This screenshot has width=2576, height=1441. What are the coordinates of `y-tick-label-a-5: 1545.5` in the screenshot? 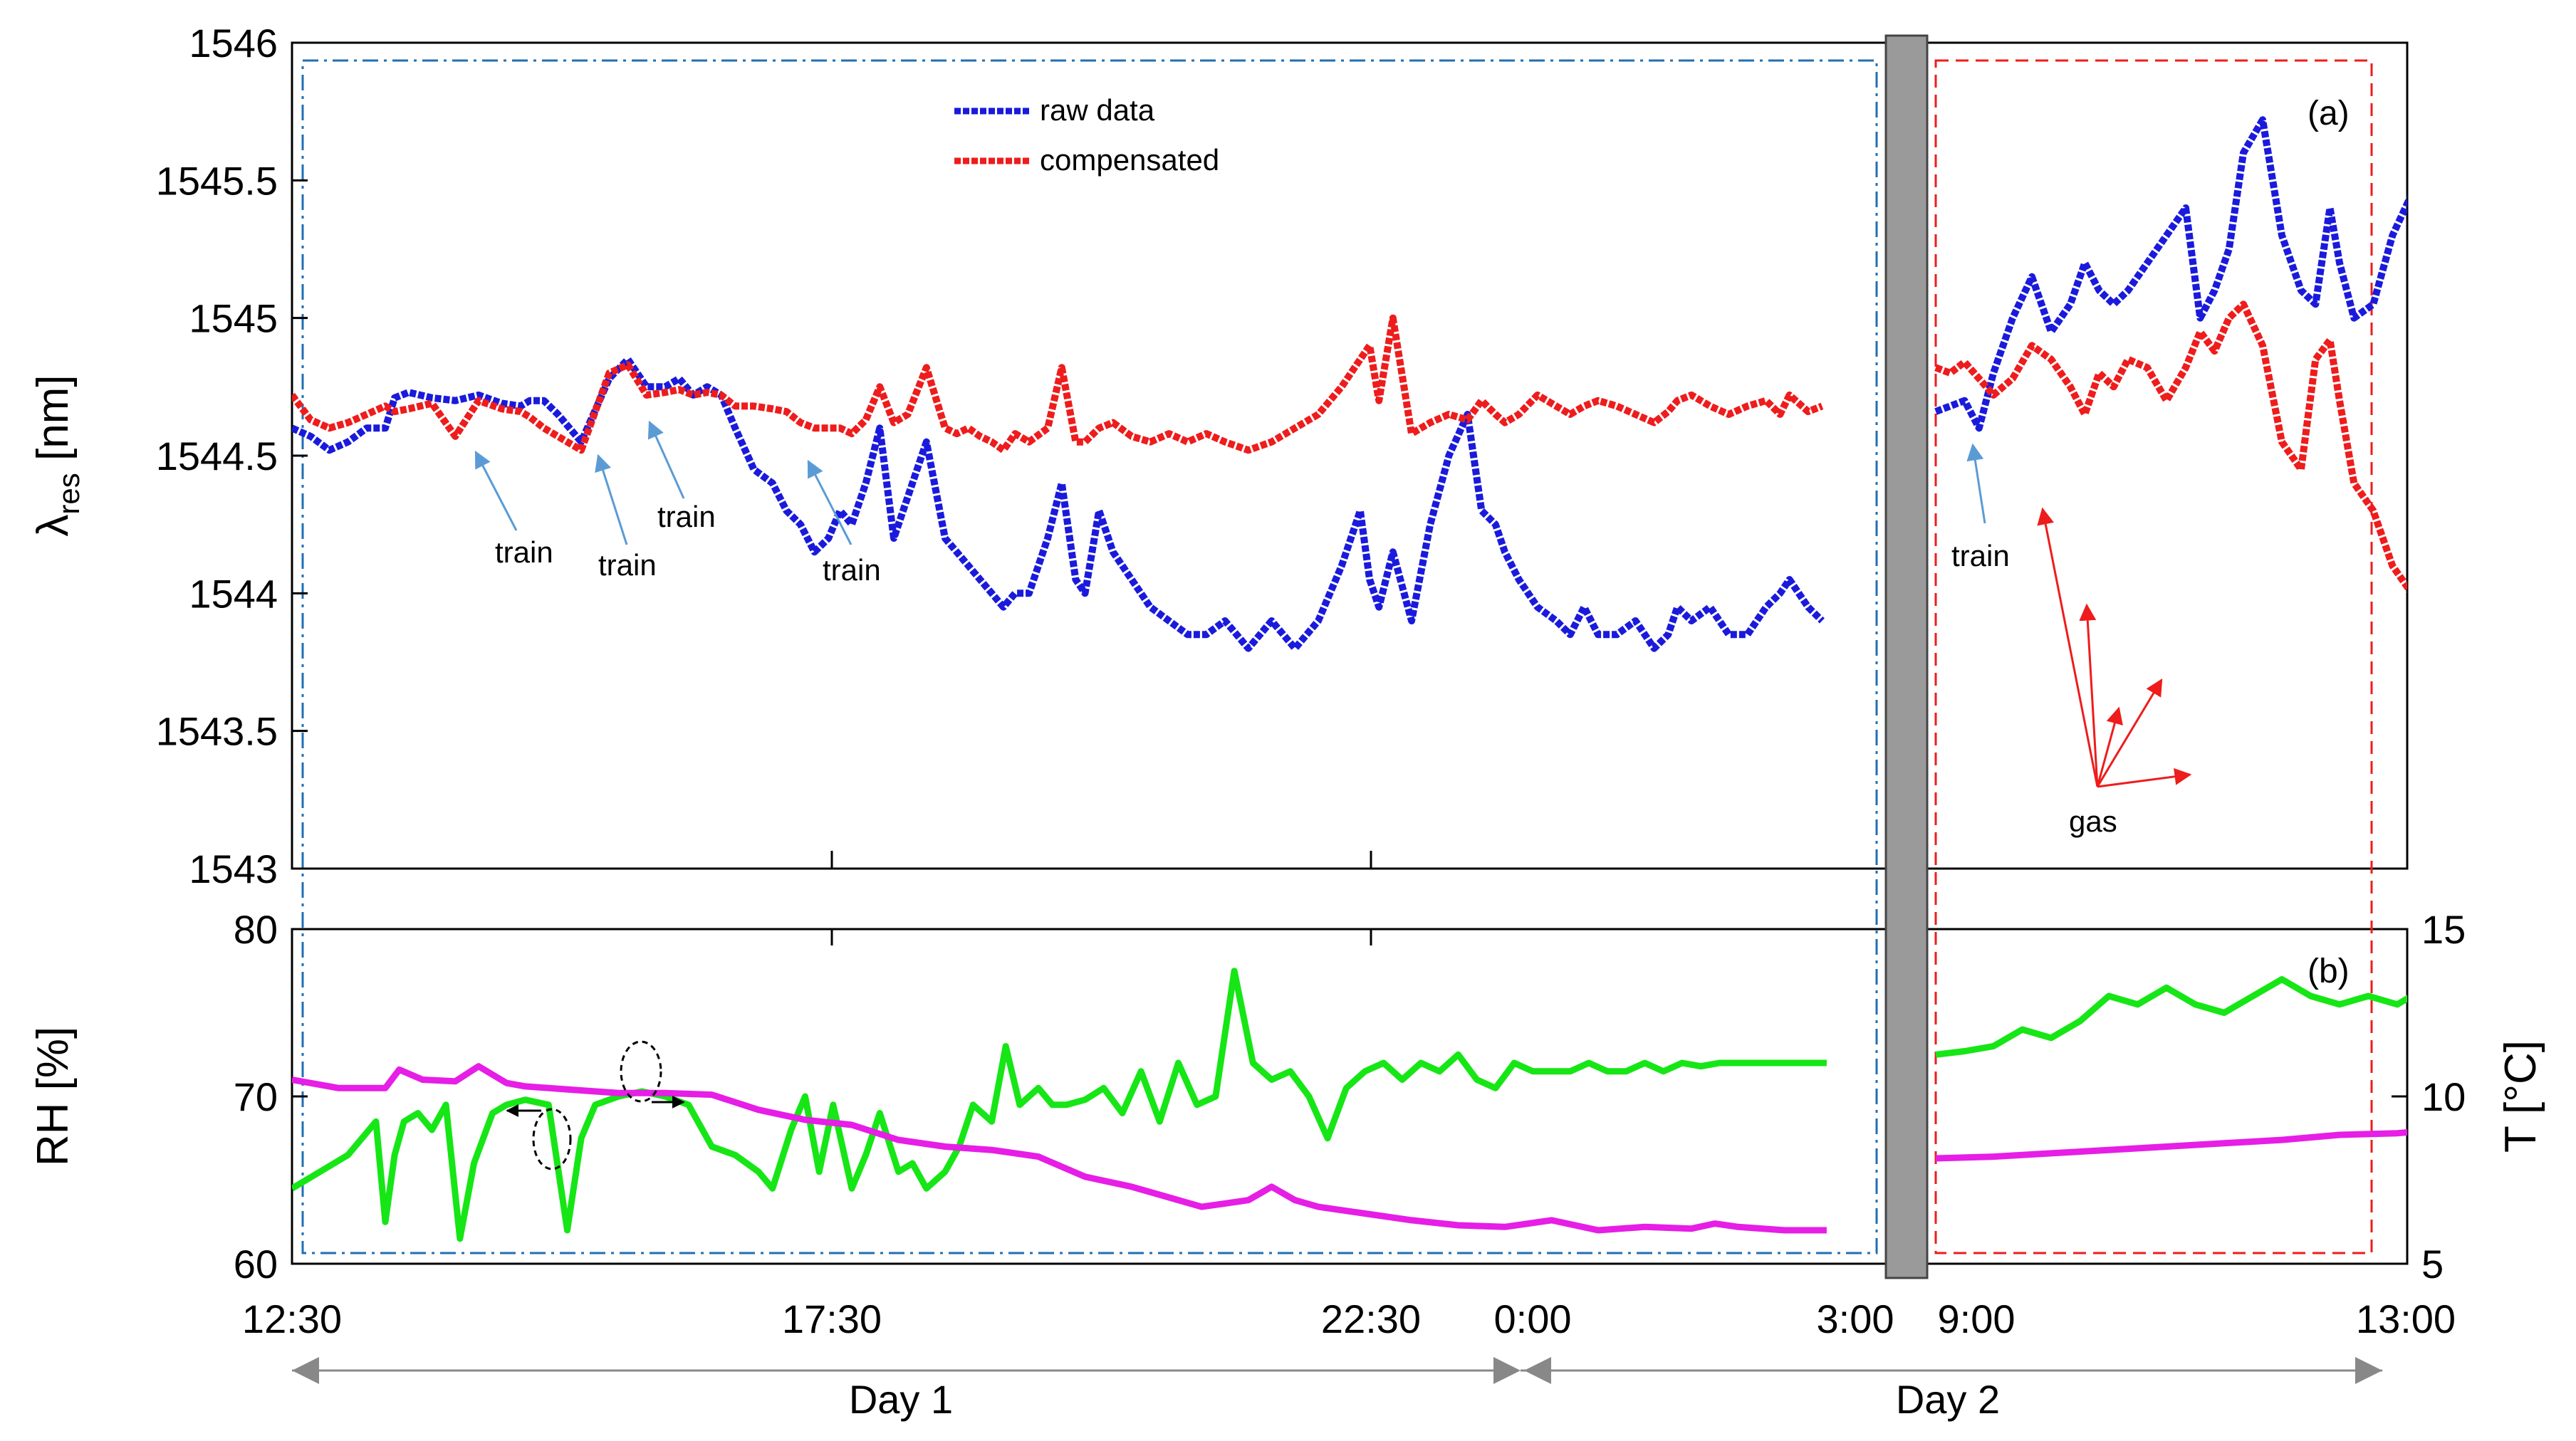 It's located at (217, 180).